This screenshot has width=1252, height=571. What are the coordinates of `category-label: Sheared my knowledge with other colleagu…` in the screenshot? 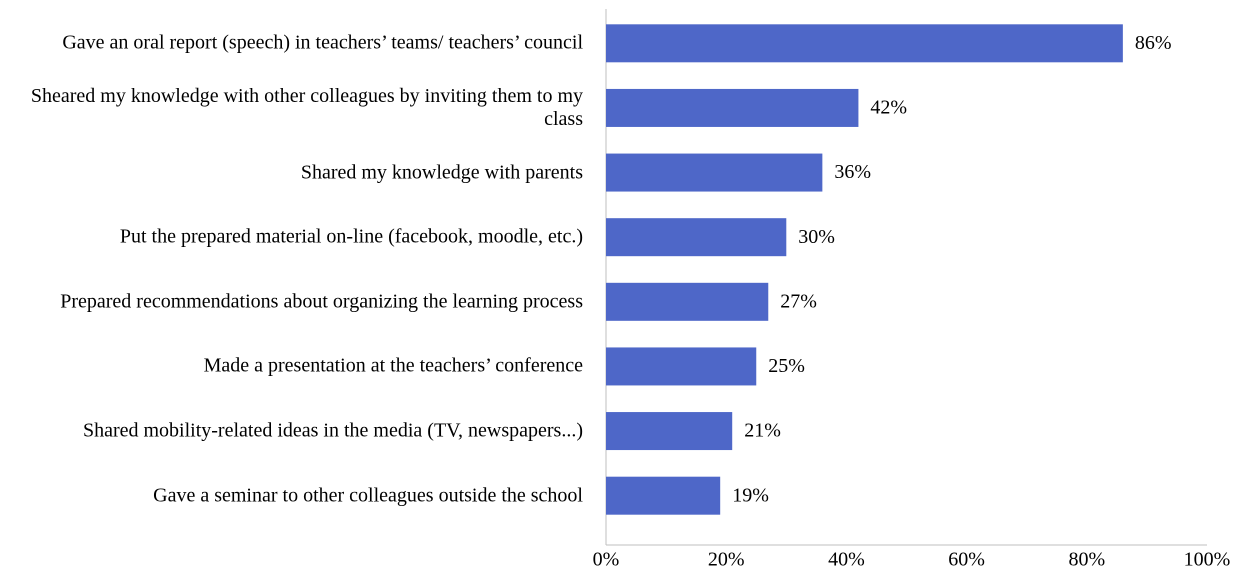 It's located at (306, 107).